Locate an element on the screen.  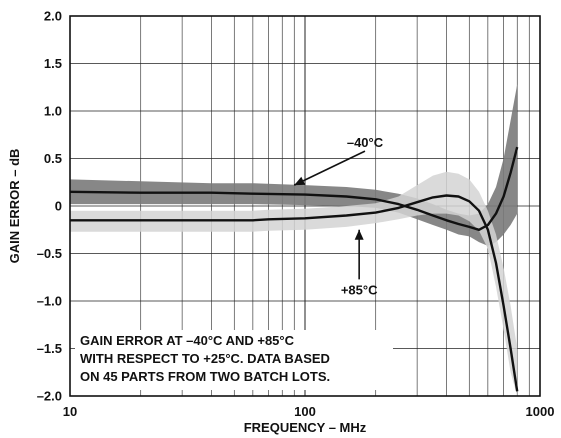
y-tick-label: 0 is located at coordinates (58, 206).